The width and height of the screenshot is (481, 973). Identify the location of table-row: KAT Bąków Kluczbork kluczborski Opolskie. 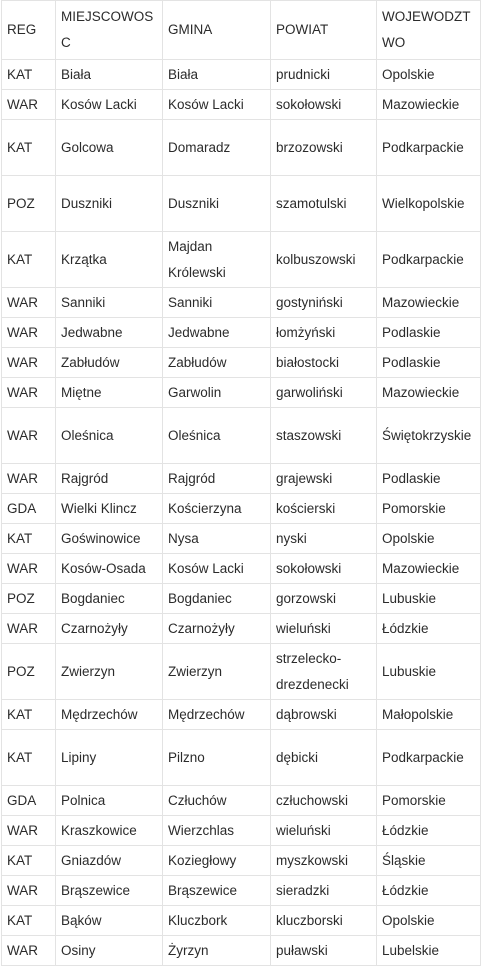
(241, 920).